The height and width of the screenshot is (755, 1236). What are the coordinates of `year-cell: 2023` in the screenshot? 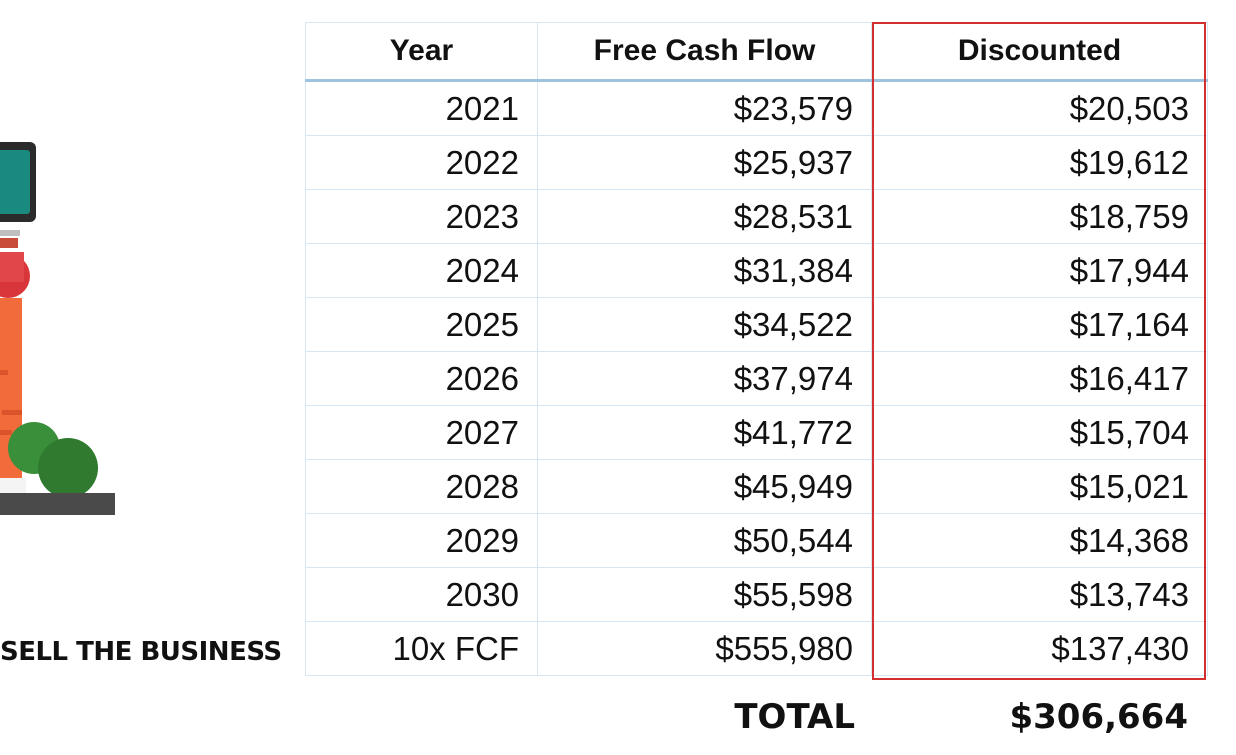 It's located at (421, 216).